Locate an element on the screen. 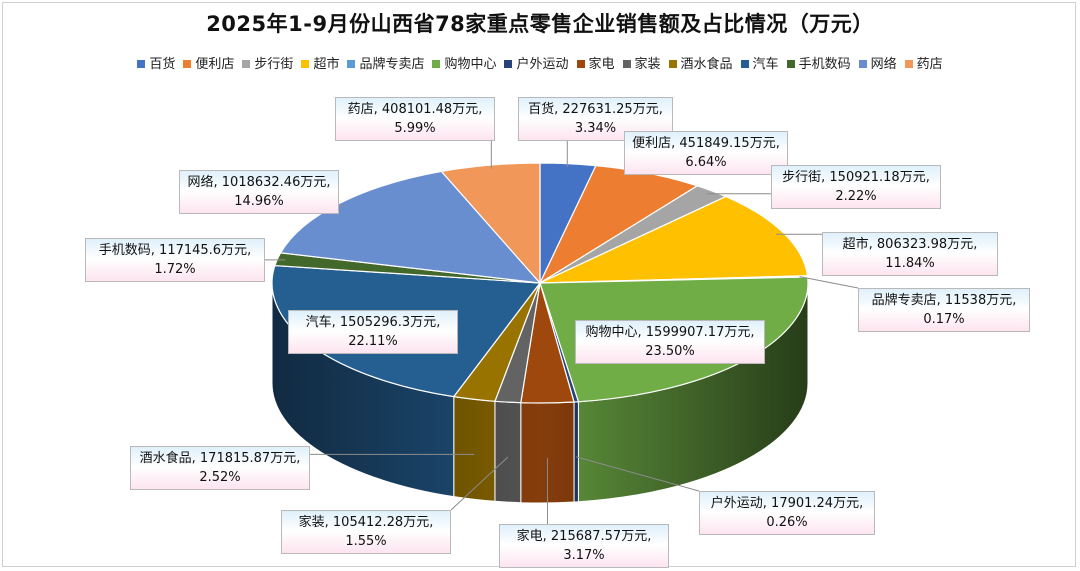 The image size is (1080, 571). legend-item: 百货 is located at coordinates (156, 62).